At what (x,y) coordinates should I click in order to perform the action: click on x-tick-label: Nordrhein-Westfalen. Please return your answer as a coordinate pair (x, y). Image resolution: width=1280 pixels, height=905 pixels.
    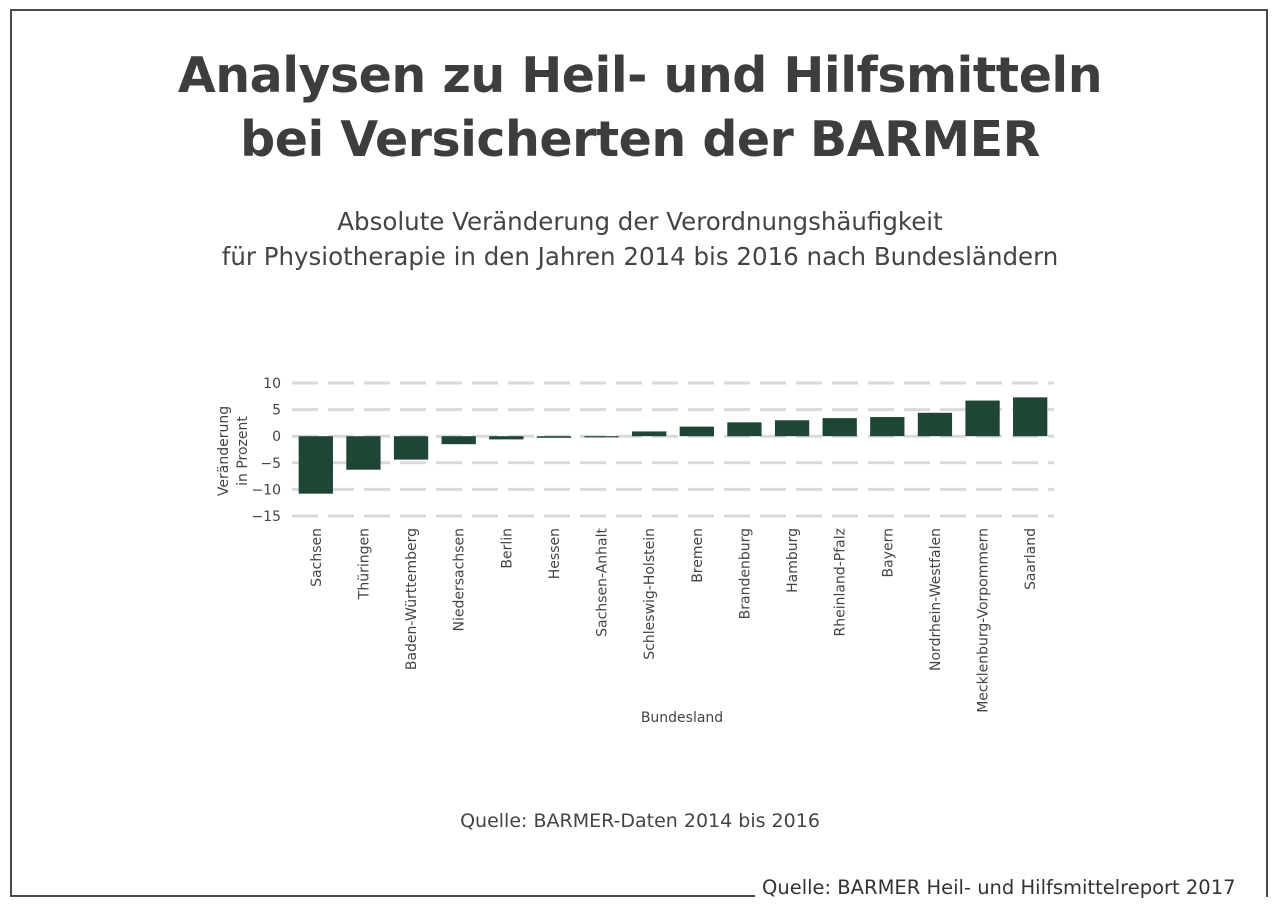
    Looking at the image, I should click on (936, 599).